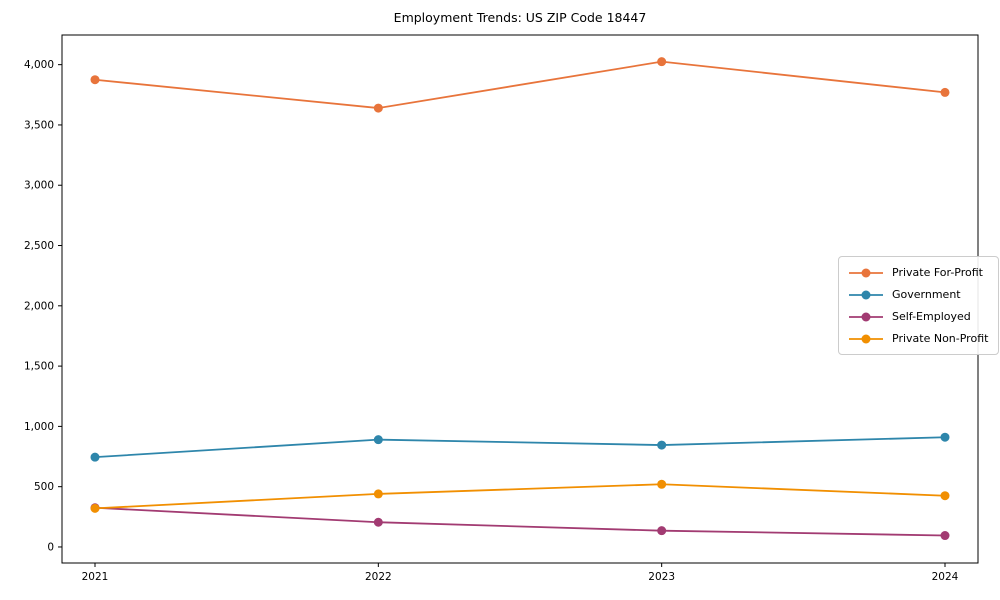 This screenshot has width=1000, height=600. Describe the element at coordinates (39, 125) in the screenshot. I see `y-tick-label: 3,500` at that location.